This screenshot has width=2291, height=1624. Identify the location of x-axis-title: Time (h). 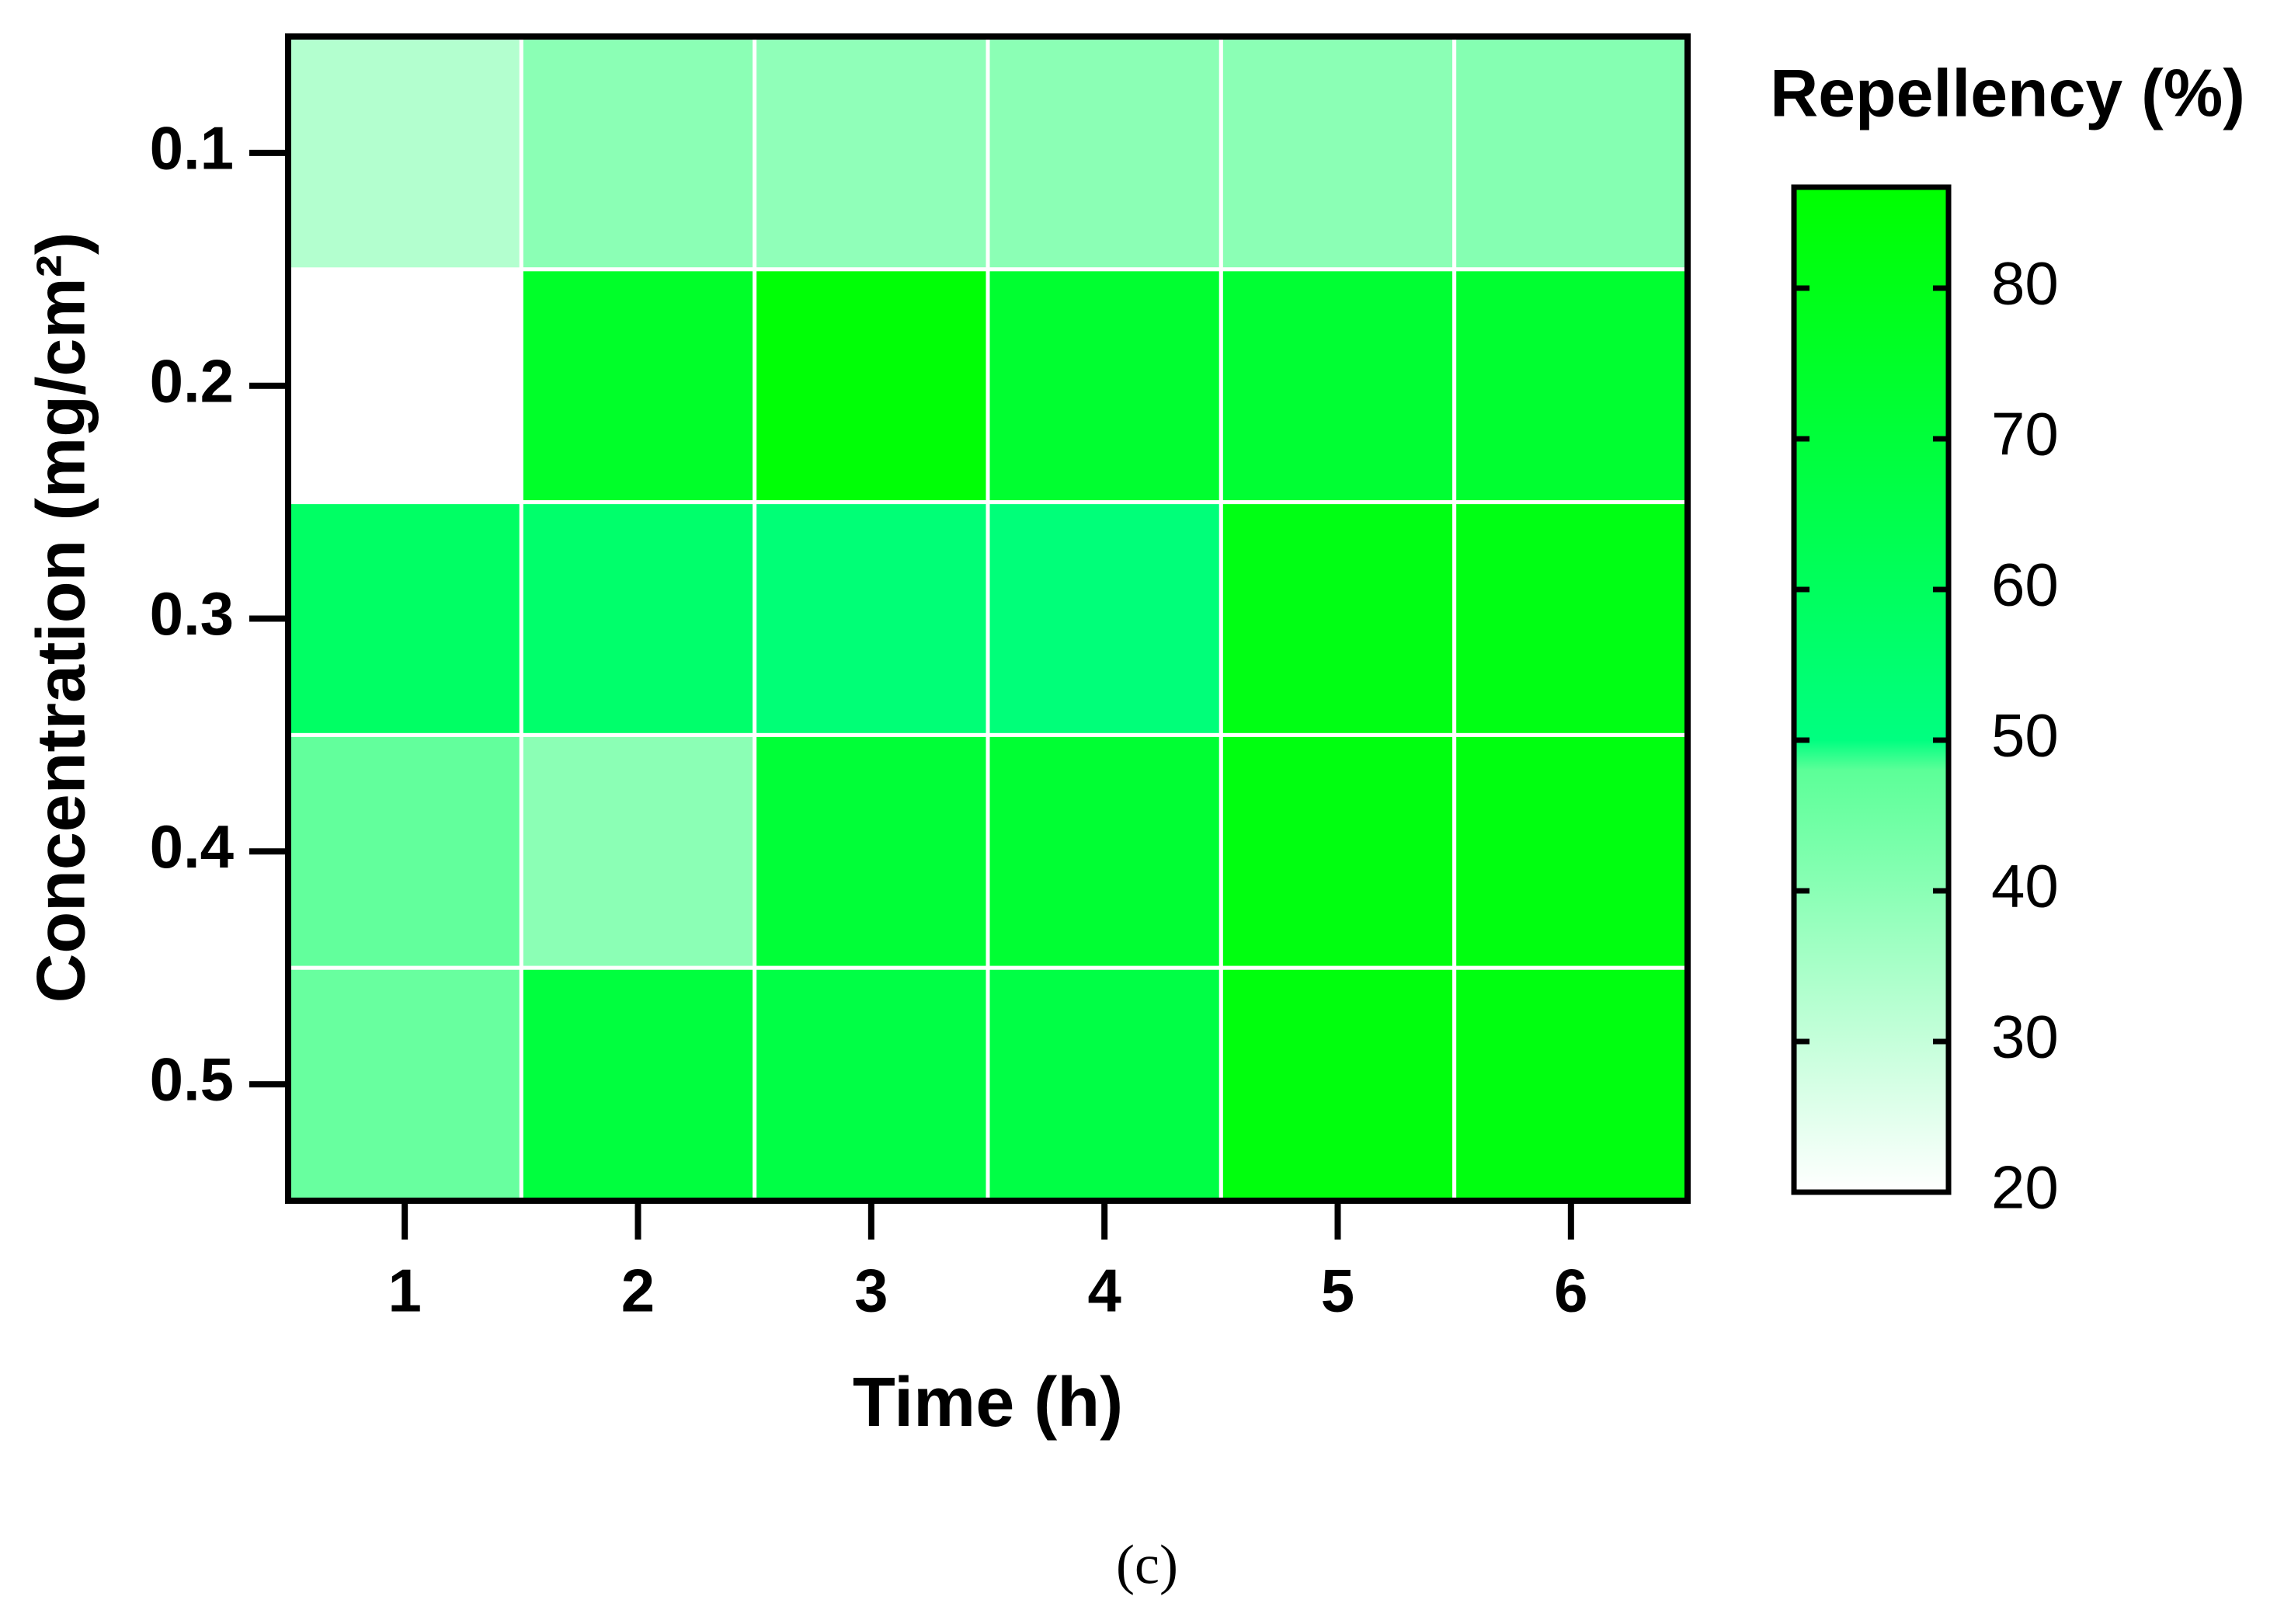
(988, 1402).